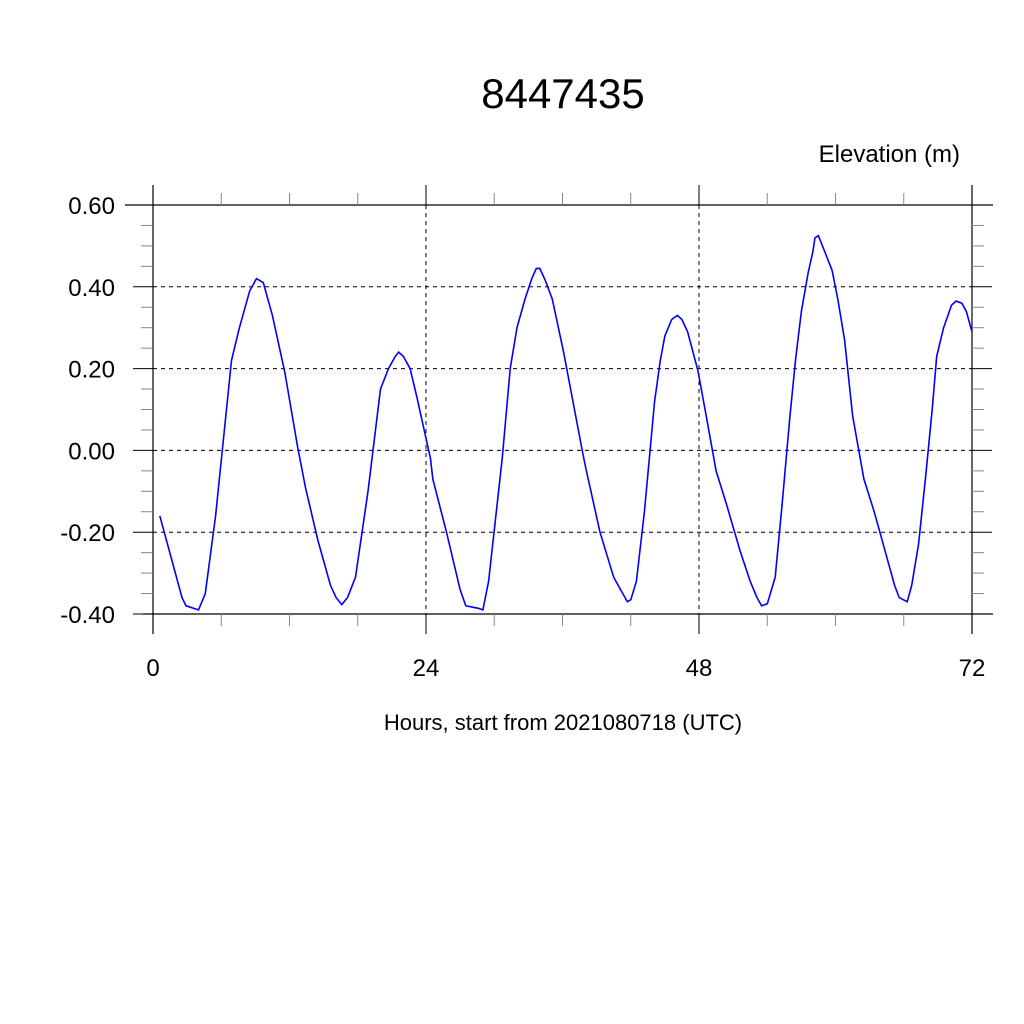  Describe the element at coordinates (972, 668) in the screenshot. I see `x-tick-label: 72` at that location.